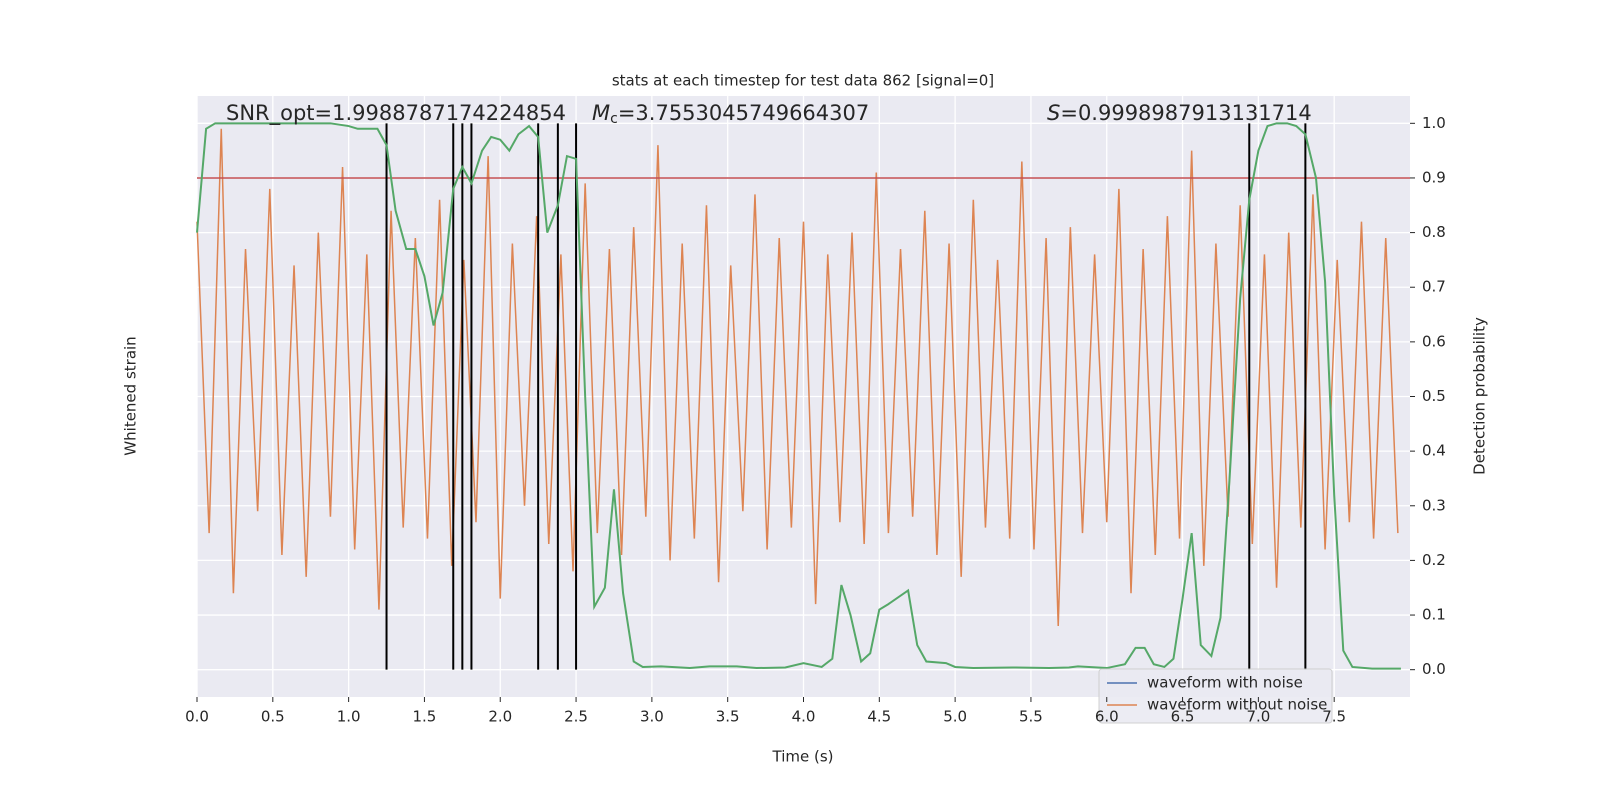 The image size is (1600, 804). I want to click on mc-value: =3.7553045749664307, so click(743, 113).